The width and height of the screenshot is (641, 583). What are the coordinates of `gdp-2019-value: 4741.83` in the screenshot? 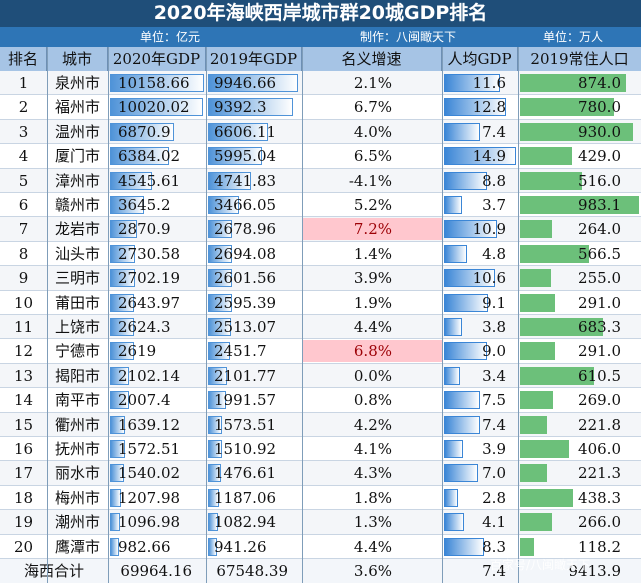 It's located at (245, 180).